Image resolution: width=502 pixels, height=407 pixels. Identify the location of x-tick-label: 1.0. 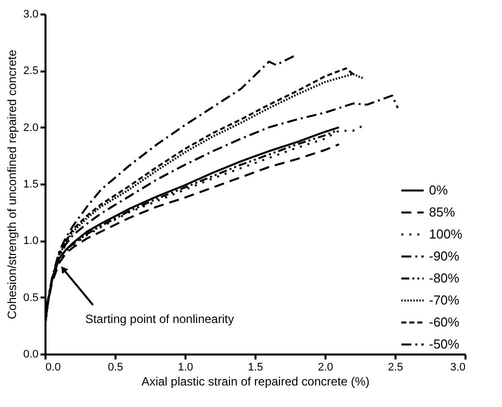
(186, 368).